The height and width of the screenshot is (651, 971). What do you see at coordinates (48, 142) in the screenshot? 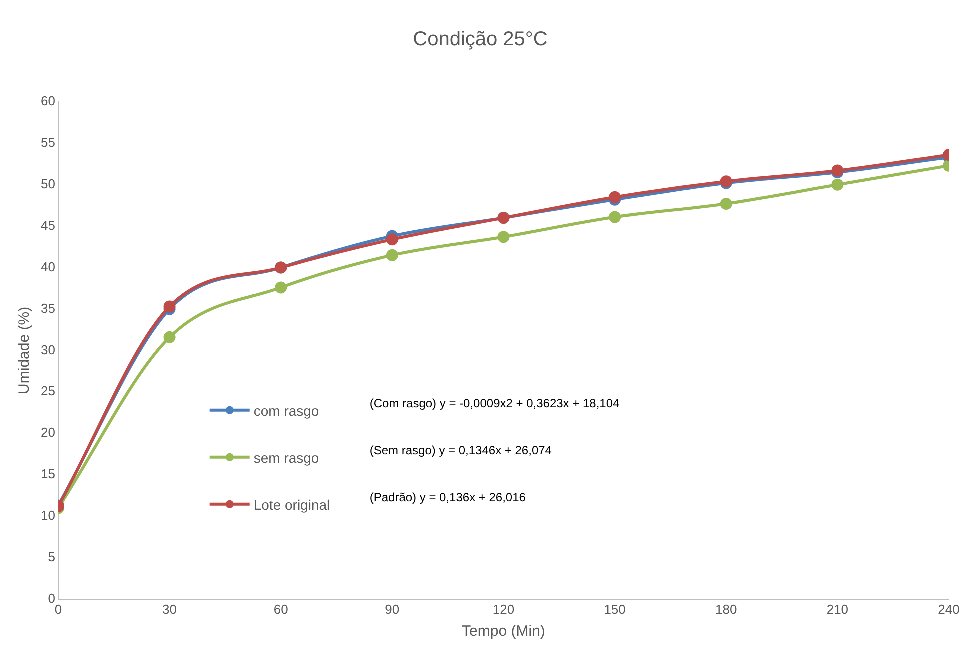
I see `y-tick-label: 55` at bounding box center [48, 142].